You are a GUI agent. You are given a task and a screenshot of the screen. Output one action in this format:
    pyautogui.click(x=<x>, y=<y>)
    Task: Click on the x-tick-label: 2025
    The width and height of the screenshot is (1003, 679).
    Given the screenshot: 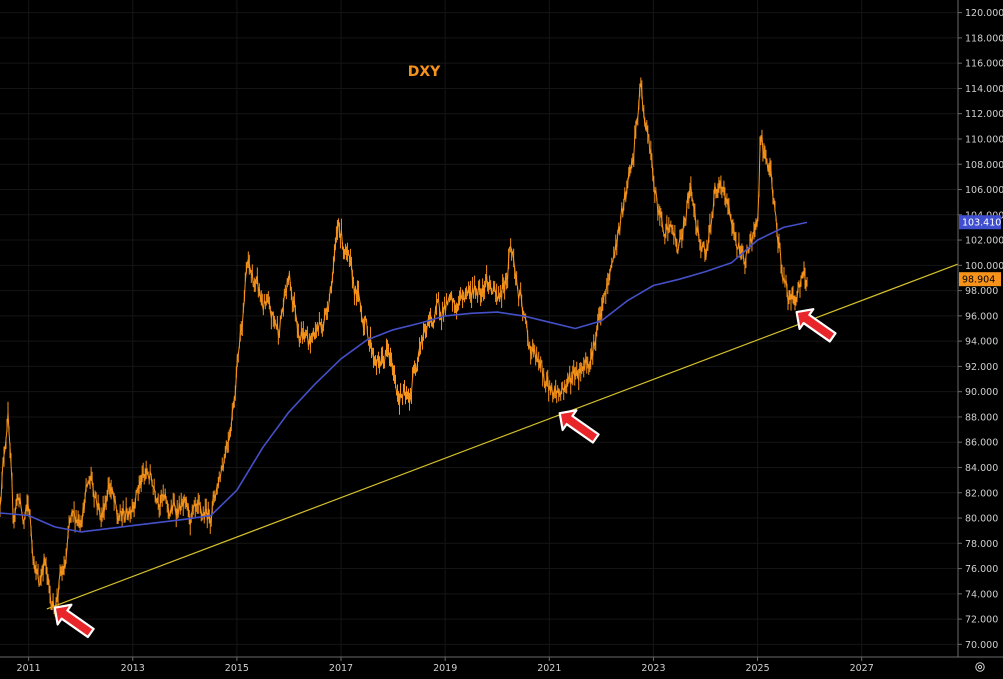 What is the action you would take?
    pyautogui.click(x=757, y=668)
    